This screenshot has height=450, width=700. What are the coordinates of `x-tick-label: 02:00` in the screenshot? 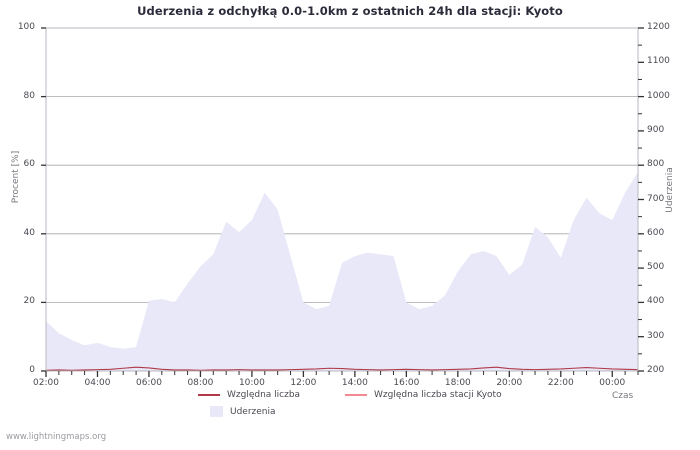 It's located at (46, 383).